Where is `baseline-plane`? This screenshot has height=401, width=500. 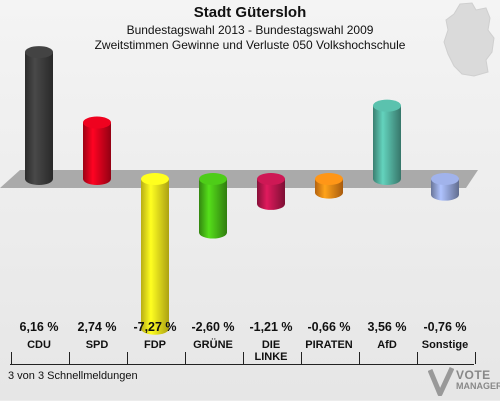 baseline-plane is located at coordinates (239, 179).